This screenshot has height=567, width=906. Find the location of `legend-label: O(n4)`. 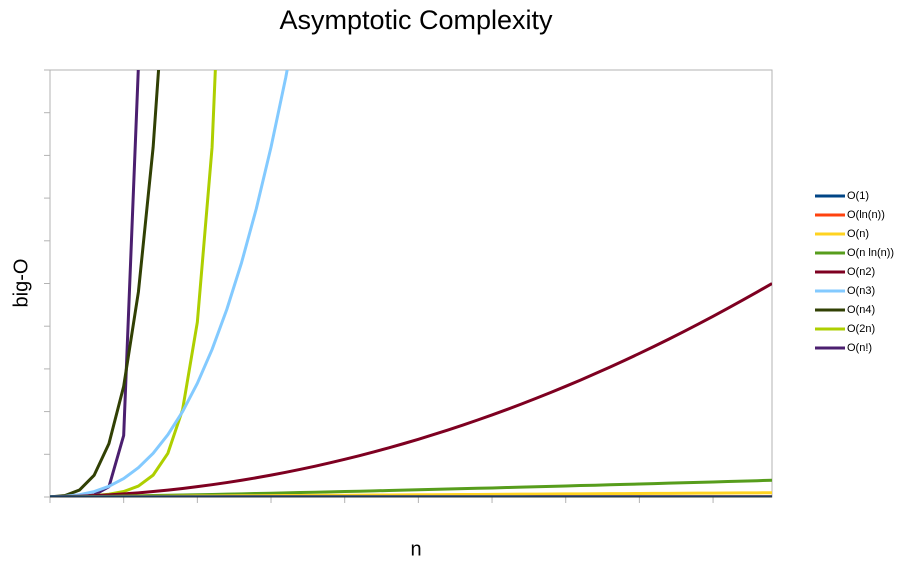

legend-label: O(n4) is located at coordinates (861, 310).